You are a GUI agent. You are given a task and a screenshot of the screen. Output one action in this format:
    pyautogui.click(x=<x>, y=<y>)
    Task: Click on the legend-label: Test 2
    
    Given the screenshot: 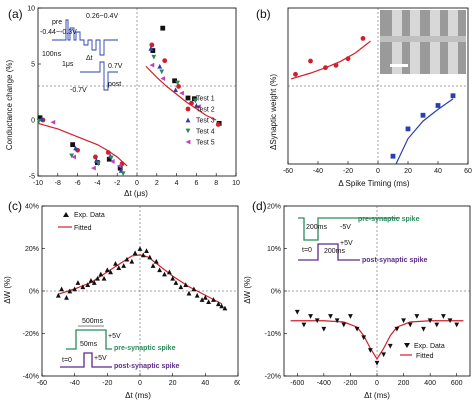 What is the action you would take?
    pyautogui.click(x=205, y=110)
    